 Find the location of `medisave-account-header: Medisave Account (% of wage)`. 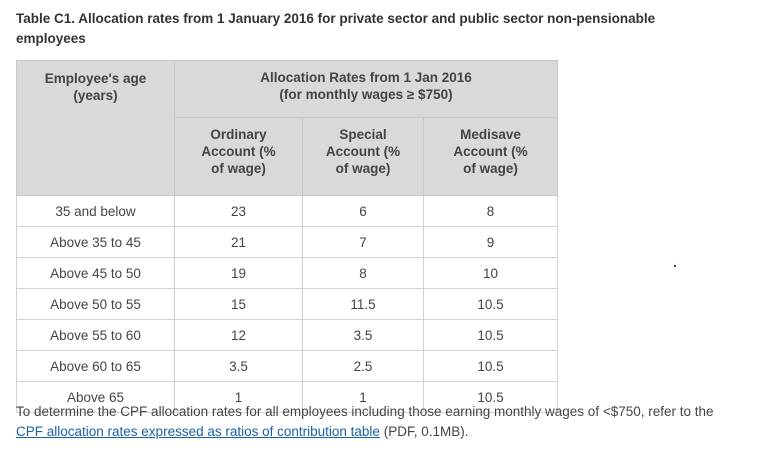

medisave-account-header: Medisave Account (% of wage) is located at coordinates (490, 156).